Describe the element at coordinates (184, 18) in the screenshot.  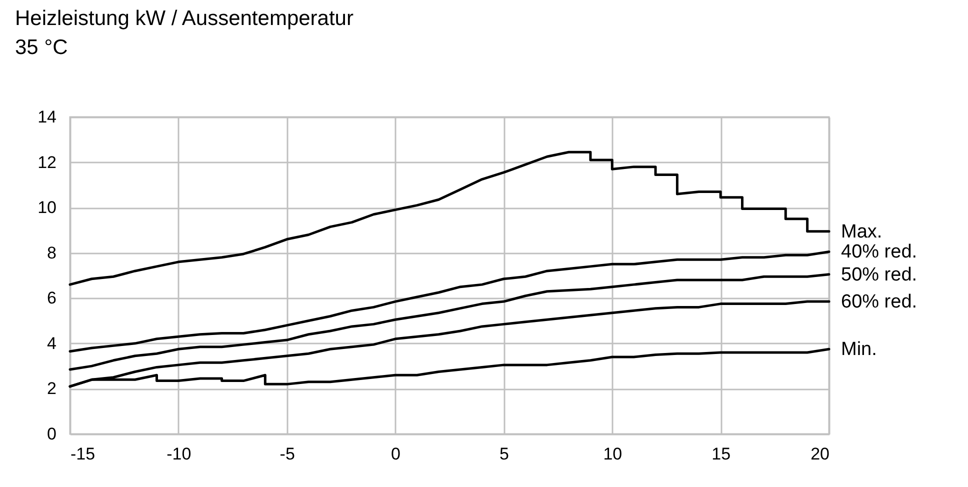
I see `chart-title: Heizleistung kW / Aussentemperatur` at that location.